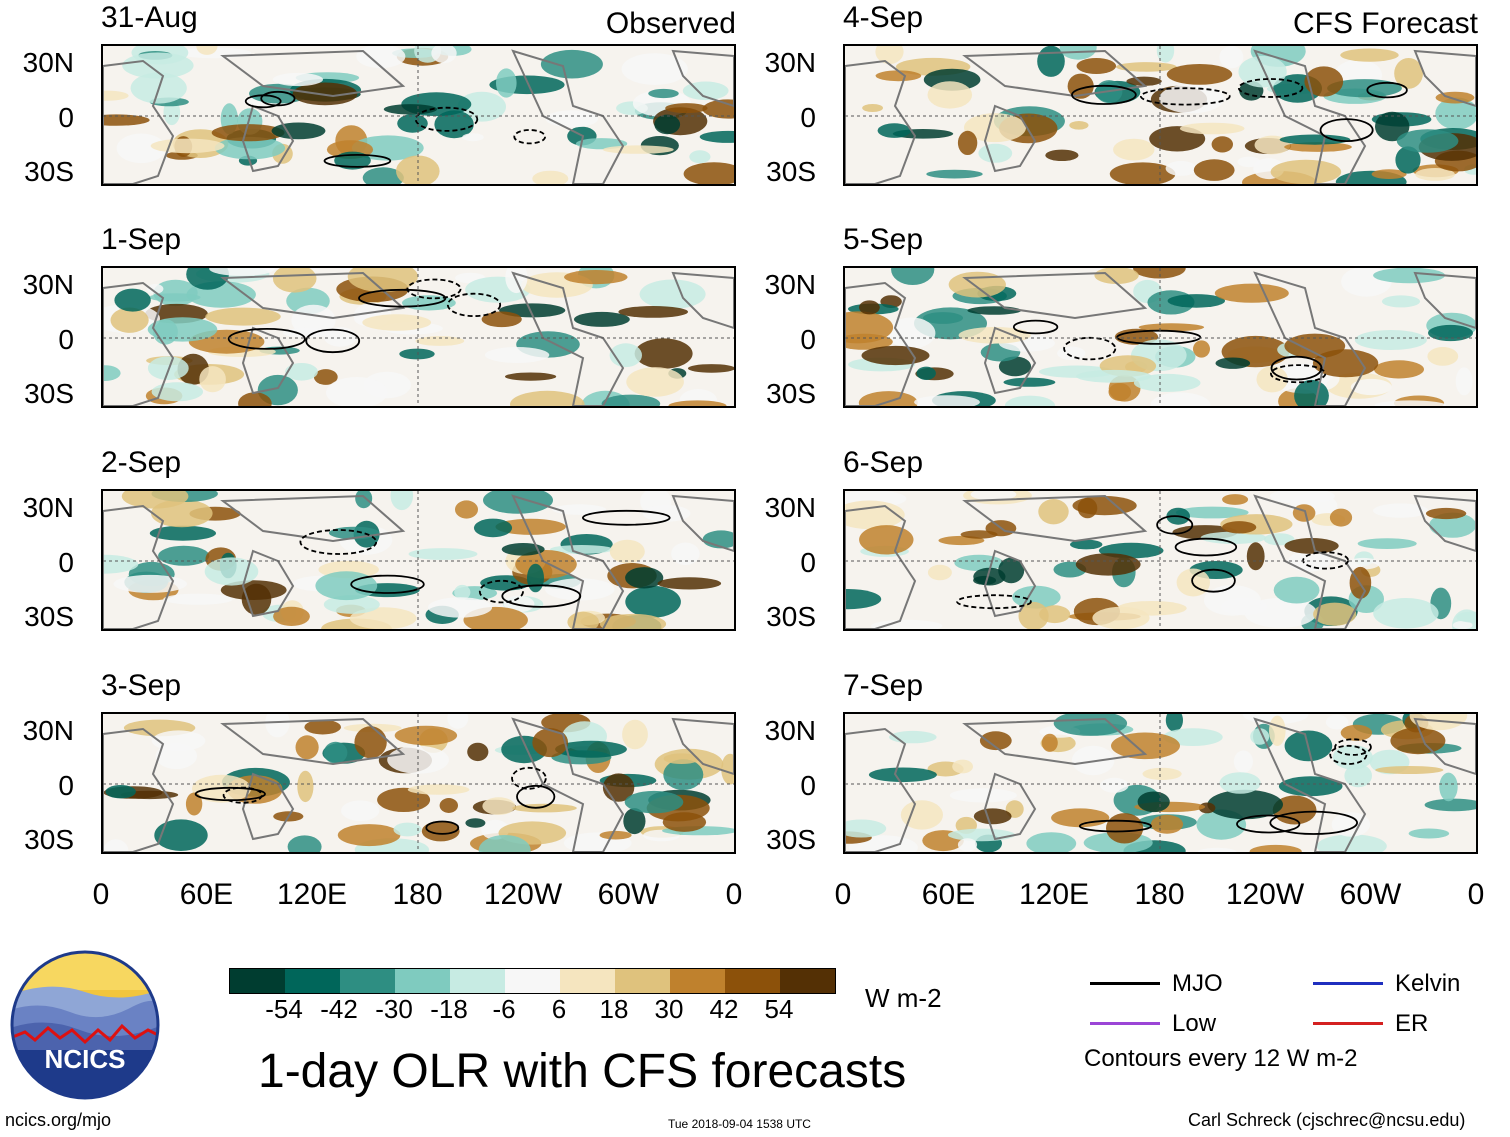 Image resolution: width=1510 pixels, height=1137 pixels. I want to click on colorbar-tick: 6, so click(559, 1009).